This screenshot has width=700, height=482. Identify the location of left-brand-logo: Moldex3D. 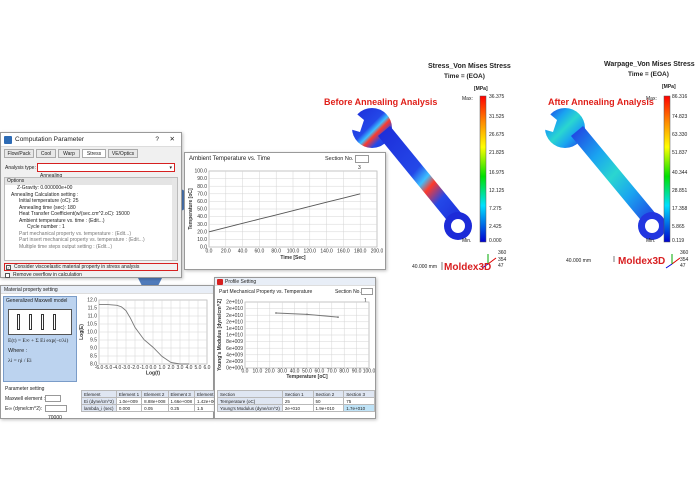
(468, 267).